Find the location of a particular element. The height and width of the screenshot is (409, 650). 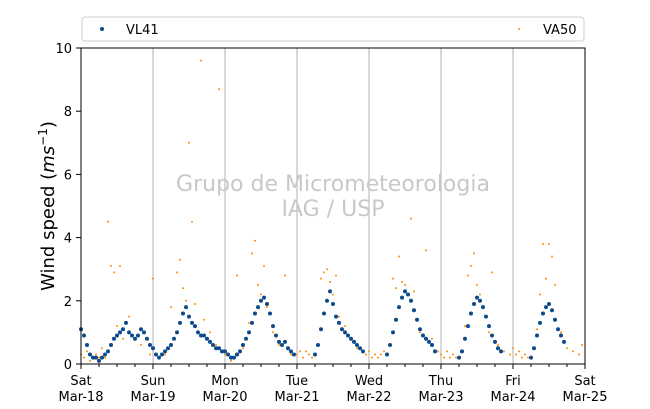

y-tick-label: 6 is located at coordinates (68, 175).